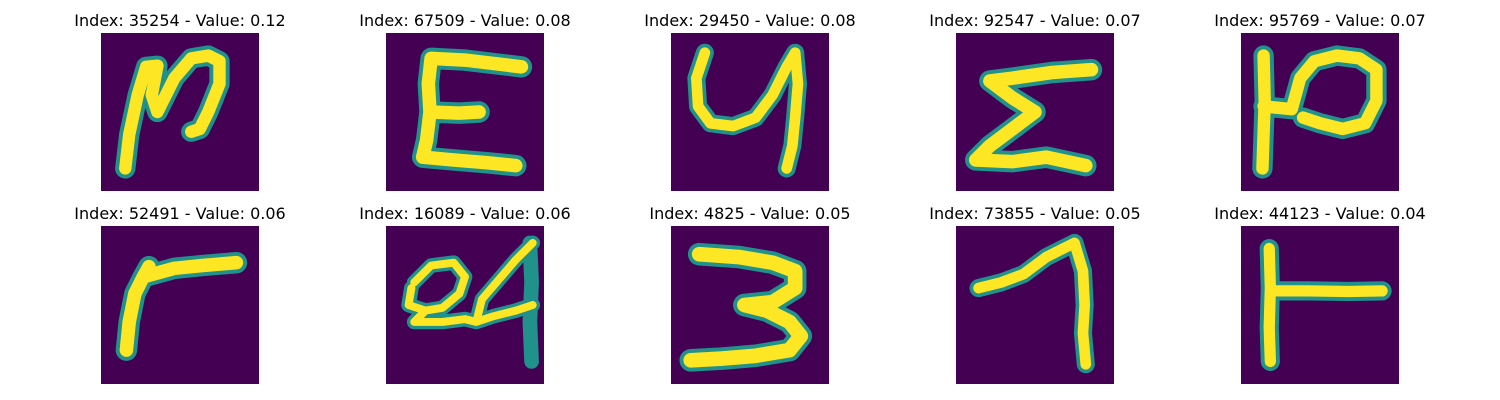 This screenshot has height=400, width=1500. I want to click on panel-4: Index: 92547 - Value: 0.07, so click(1035, 106).